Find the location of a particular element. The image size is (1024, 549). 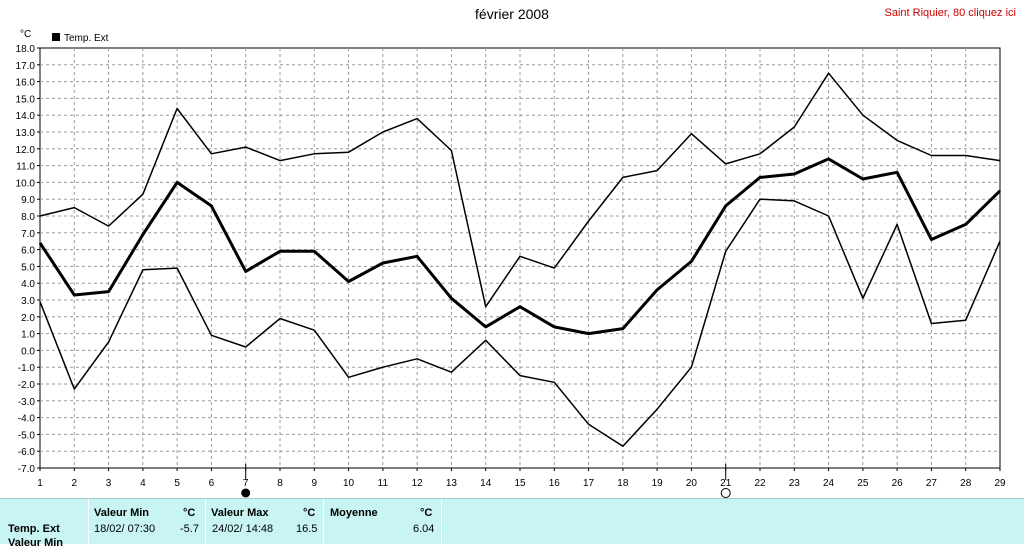

y-tick-label: 3.0 is located at coordinates (28, 301).